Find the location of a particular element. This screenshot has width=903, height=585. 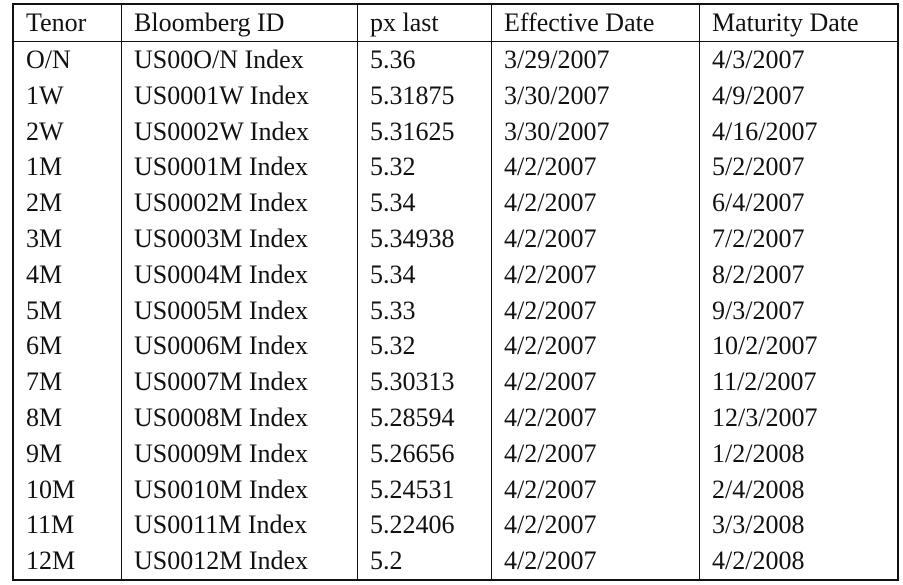

table-row: O/N US00O/N Index 5.36 3/29/2007 4/3/2007 is located at coordinates (455, 59).